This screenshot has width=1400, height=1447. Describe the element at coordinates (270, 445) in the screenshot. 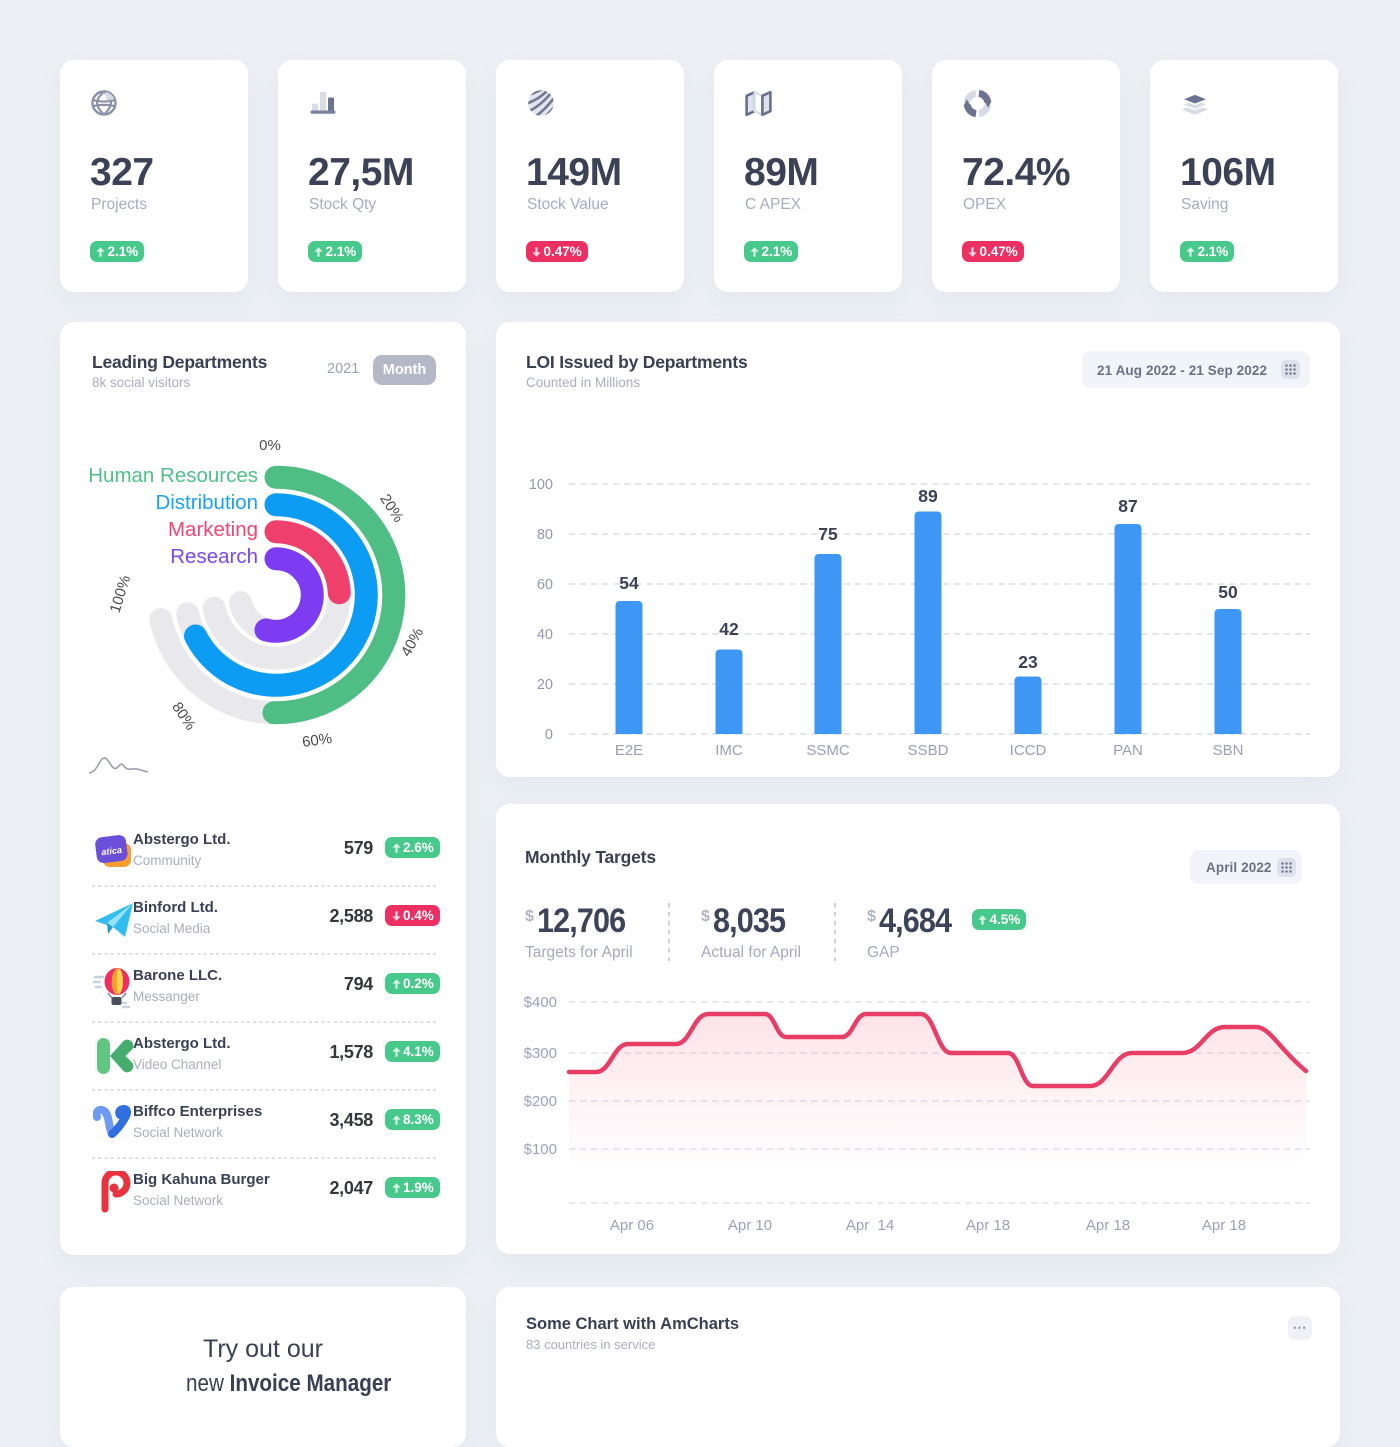

I see `svg-text: 0%` at that location.